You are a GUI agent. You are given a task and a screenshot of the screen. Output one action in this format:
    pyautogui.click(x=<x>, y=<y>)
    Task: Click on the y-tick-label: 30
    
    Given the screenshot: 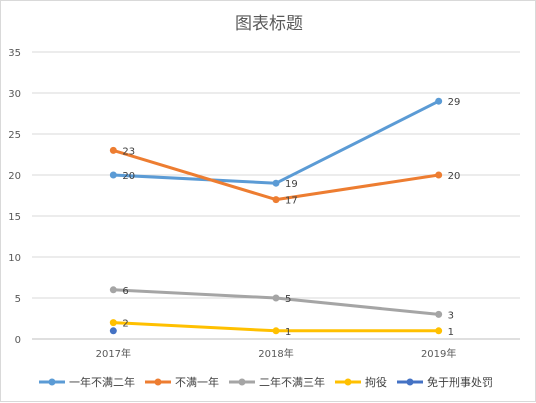 What is the action you would take?
    pyautogui.click(x=14, y=94)
    